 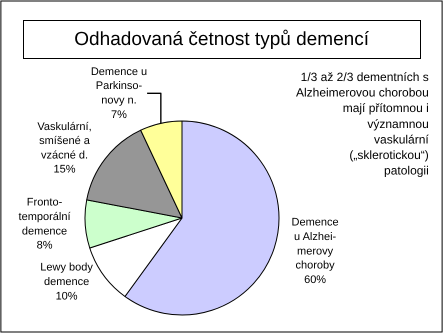 What do you see at coordinates (64, 141) in the screenshot?
I see `slice-label: Vaskulární, smíšené a vzácné d.` at bounding box center [64, 141].